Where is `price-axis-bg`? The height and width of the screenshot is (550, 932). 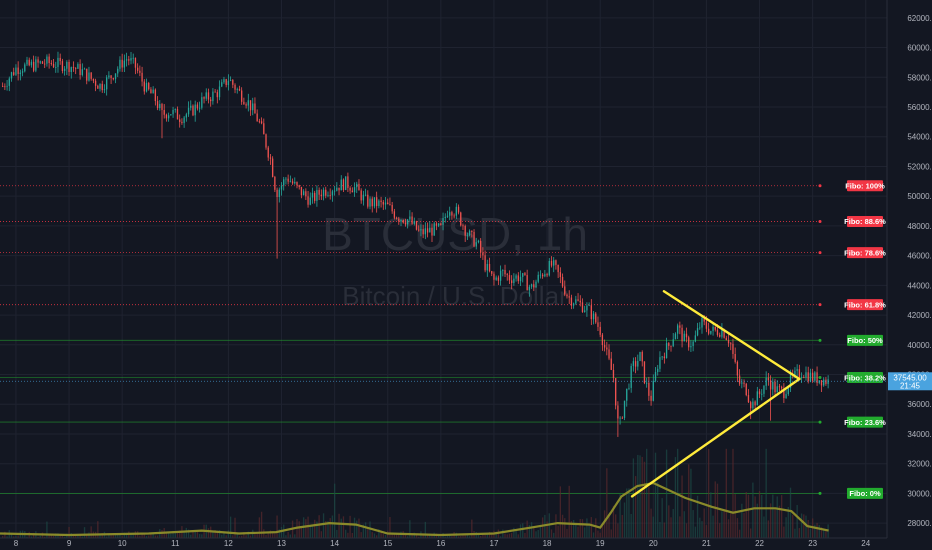
price-axis-bg is located at coordinates (909, 275).